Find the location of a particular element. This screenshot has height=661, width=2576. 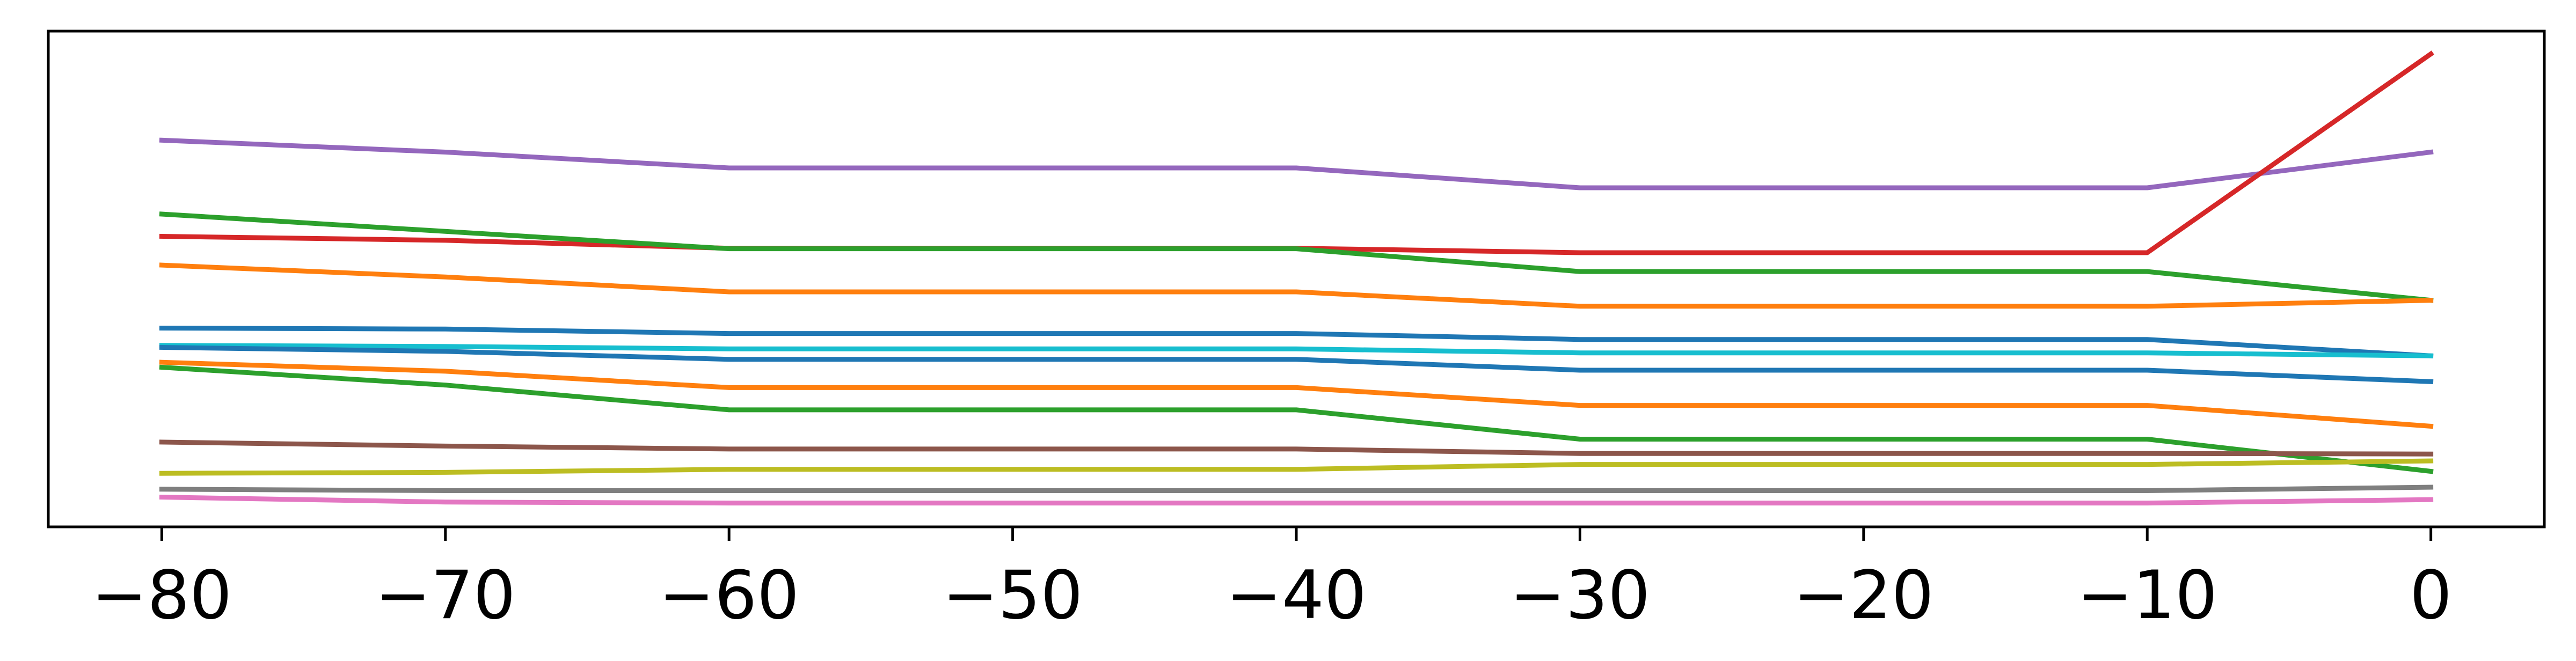

x-tick-label: −70 is located at coordinates (445, 595).